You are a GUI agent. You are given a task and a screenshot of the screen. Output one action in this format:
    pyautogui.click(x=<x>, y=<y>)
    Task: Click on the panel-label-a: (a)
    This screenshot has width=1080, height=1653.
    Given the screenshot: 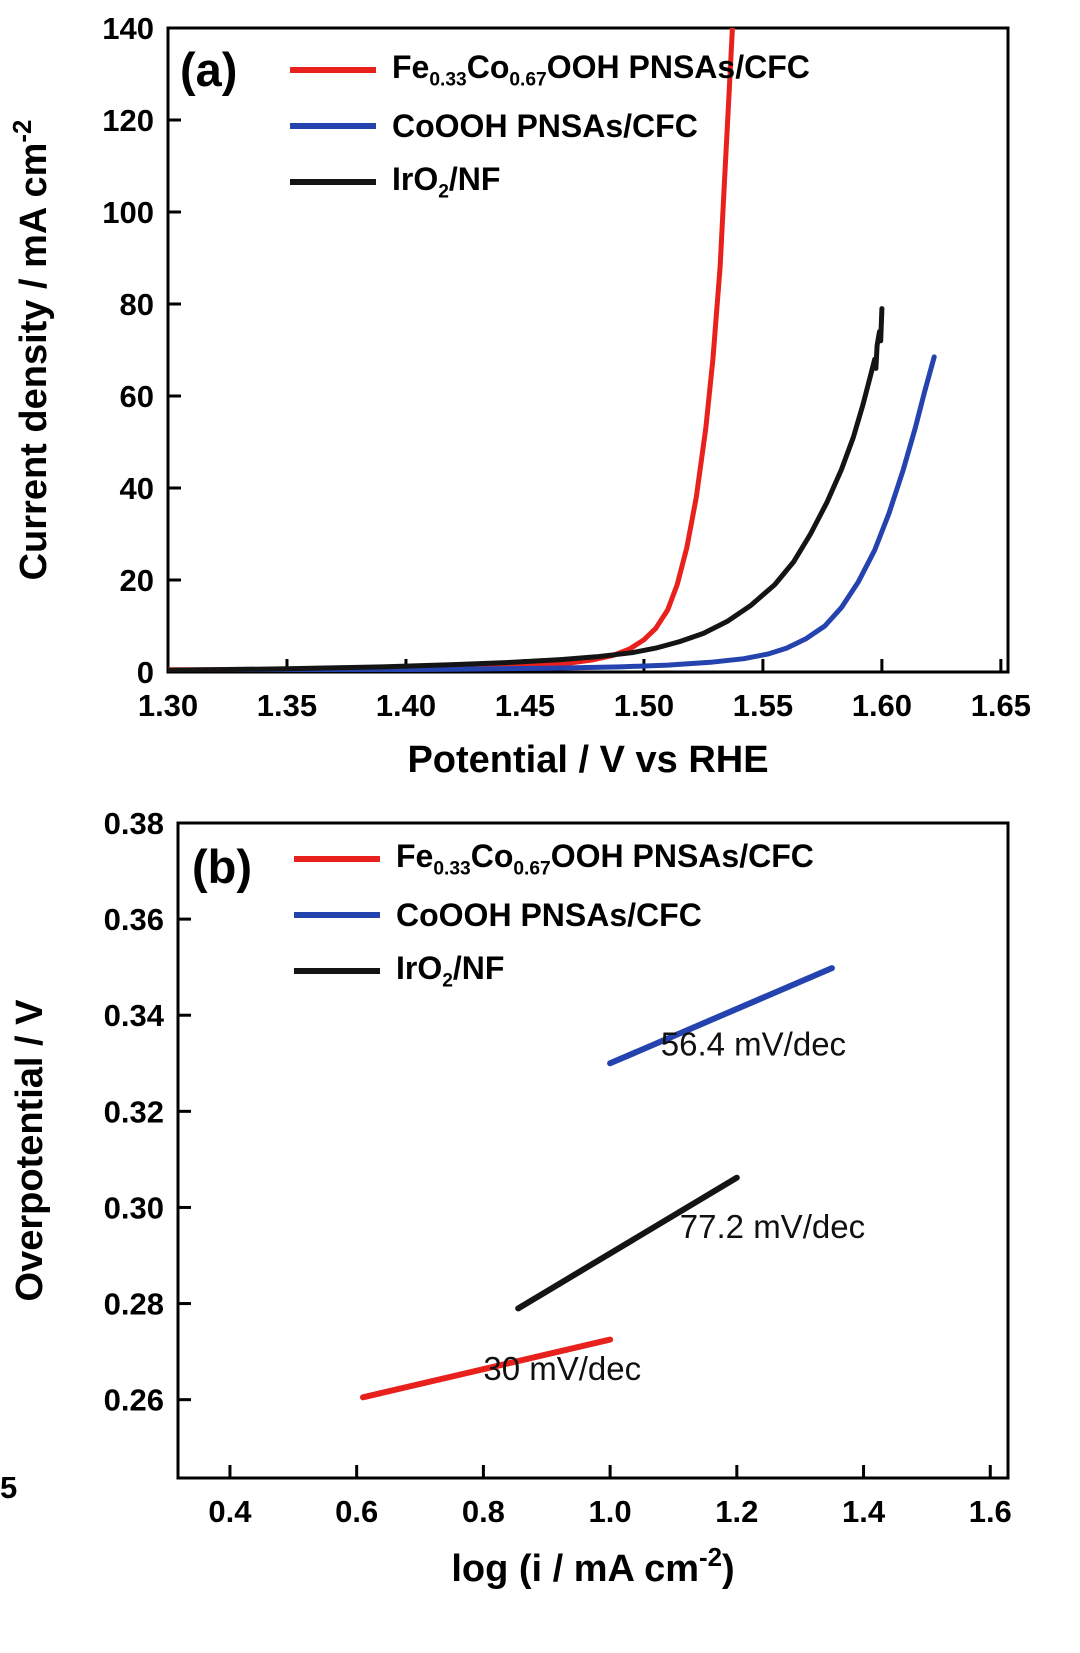 What is the action you would take?
    pyautogui.click(x=209, y=69)
    